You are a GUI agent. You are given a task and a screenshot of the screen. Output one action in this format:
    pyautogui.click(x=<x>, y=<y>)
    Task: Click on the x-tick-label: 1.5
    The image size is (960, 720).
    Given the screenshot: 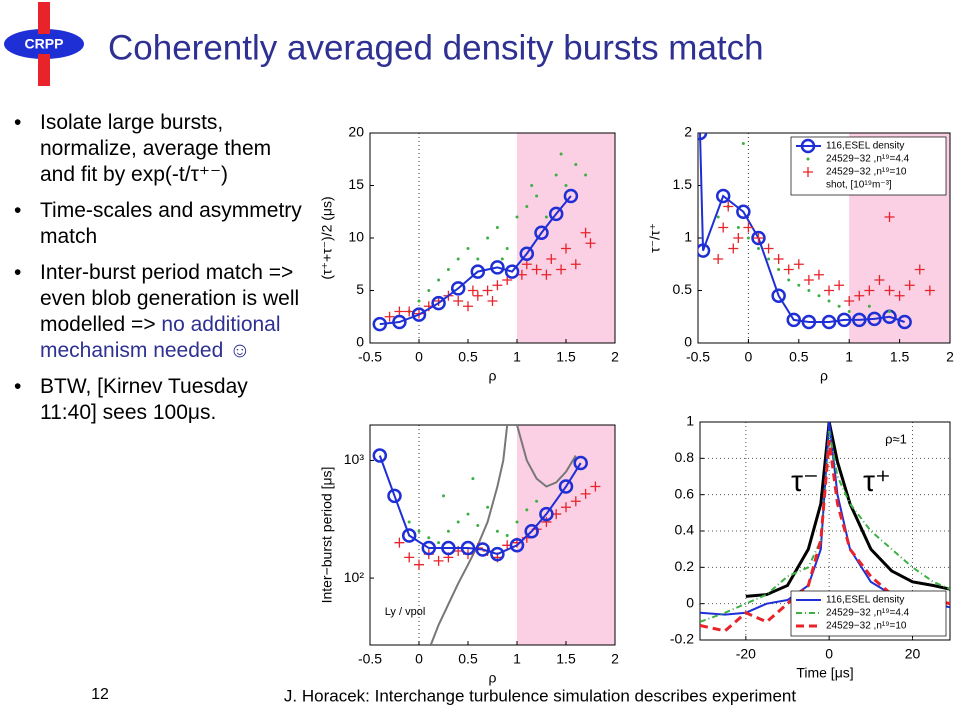 What is the action you would take?
    pyautogui.click(x=566, y=659)
    